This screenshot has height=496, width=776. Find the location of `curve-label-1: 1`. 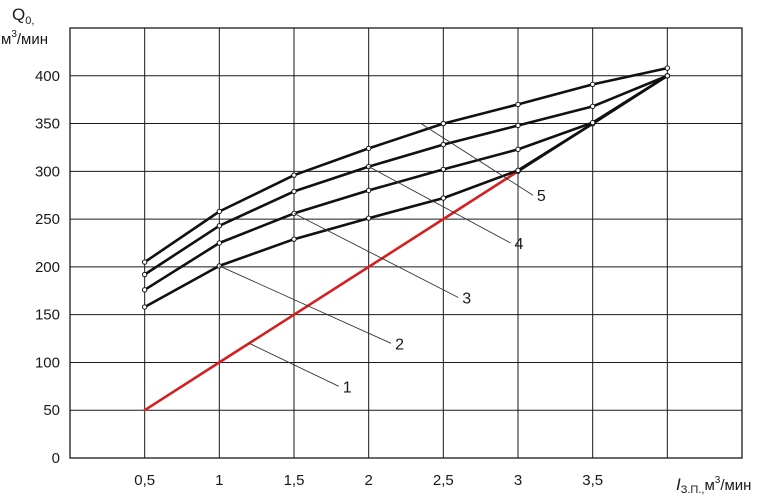

curve-label-1: 1 is located at coordinates (347, 387).